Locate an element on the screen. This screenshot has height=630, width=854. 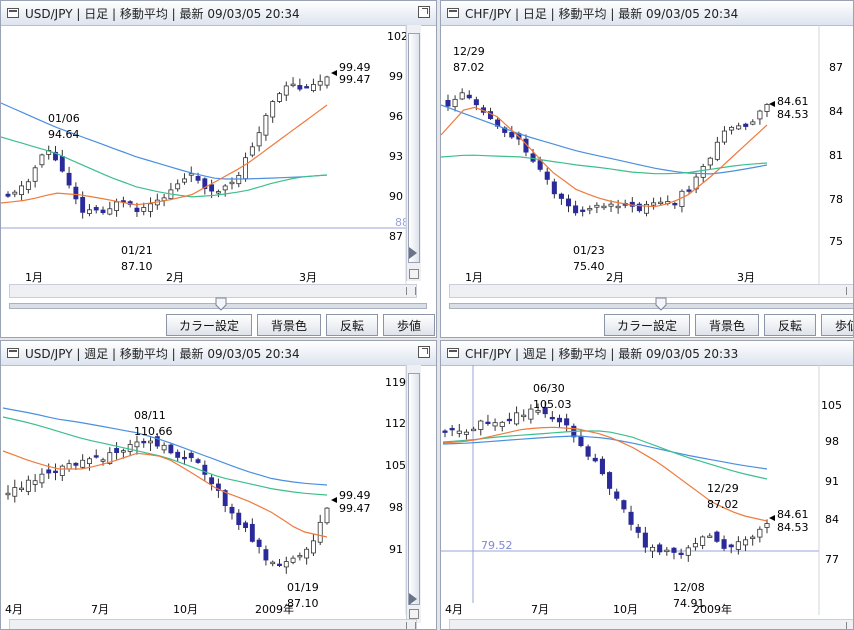
low-annotation-date: 01/21 is located at coordinates (137, 250).